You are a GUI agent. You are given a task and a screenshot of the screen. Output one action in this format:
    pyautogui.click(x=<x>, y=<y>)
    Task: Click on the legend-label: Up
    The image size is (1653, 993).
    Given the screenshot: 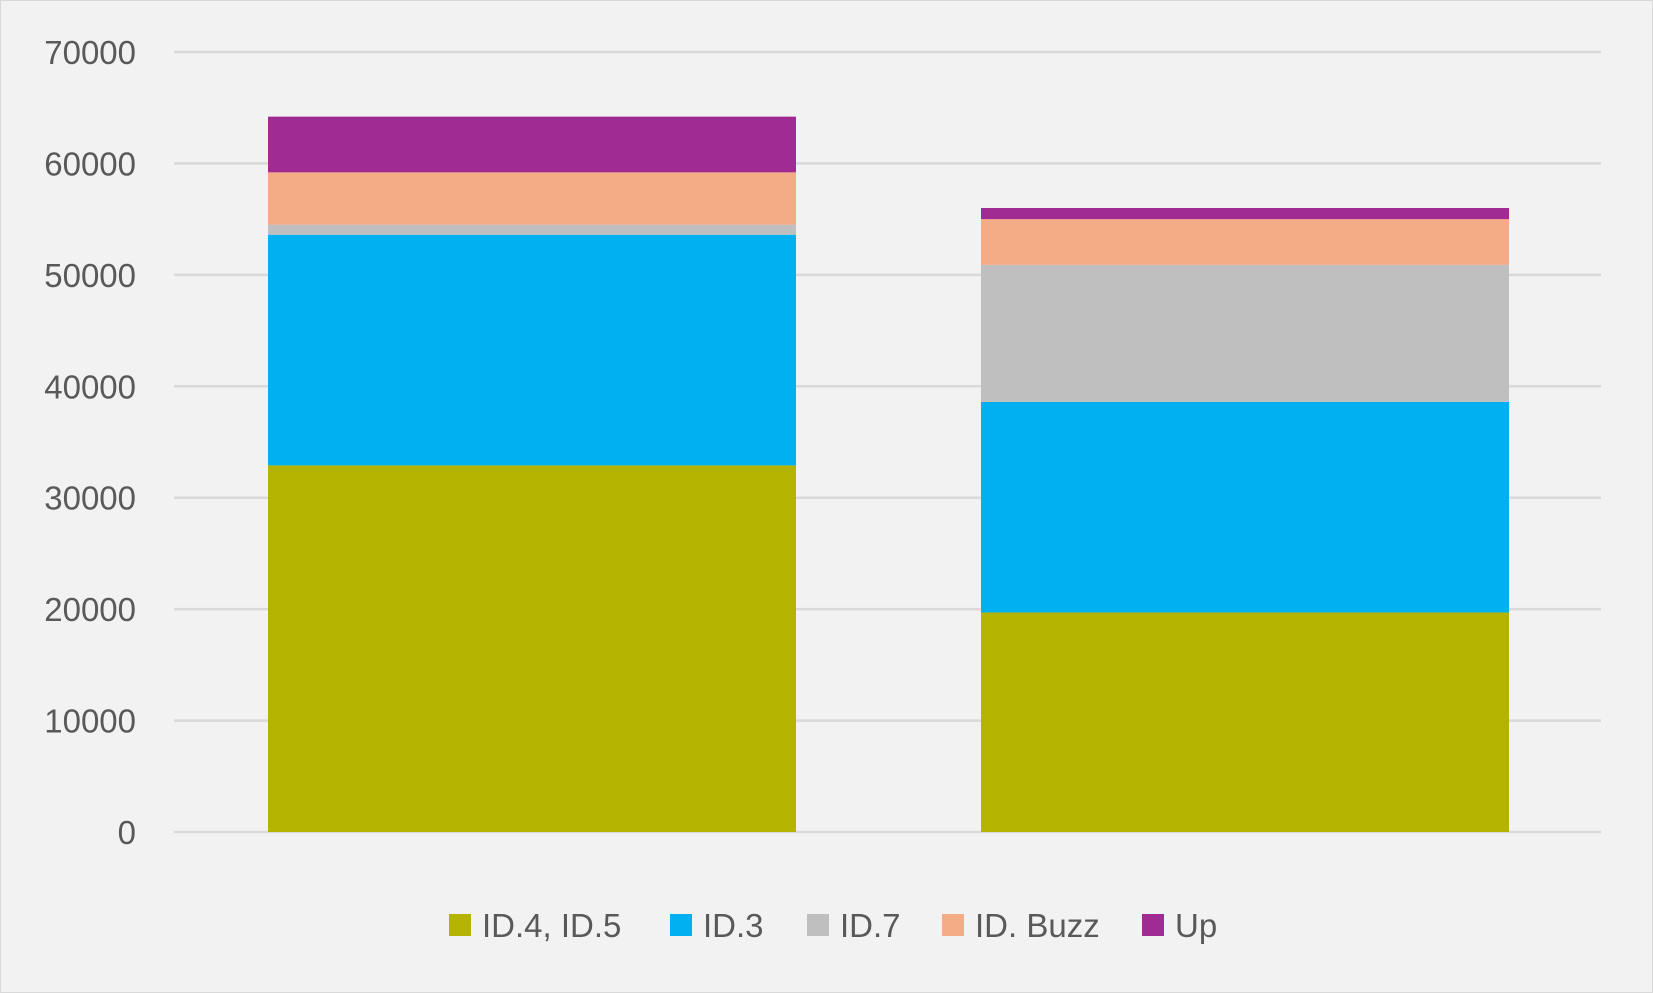 What is the action you would take?
    pyautogui.click(x=1196, y=925)
    